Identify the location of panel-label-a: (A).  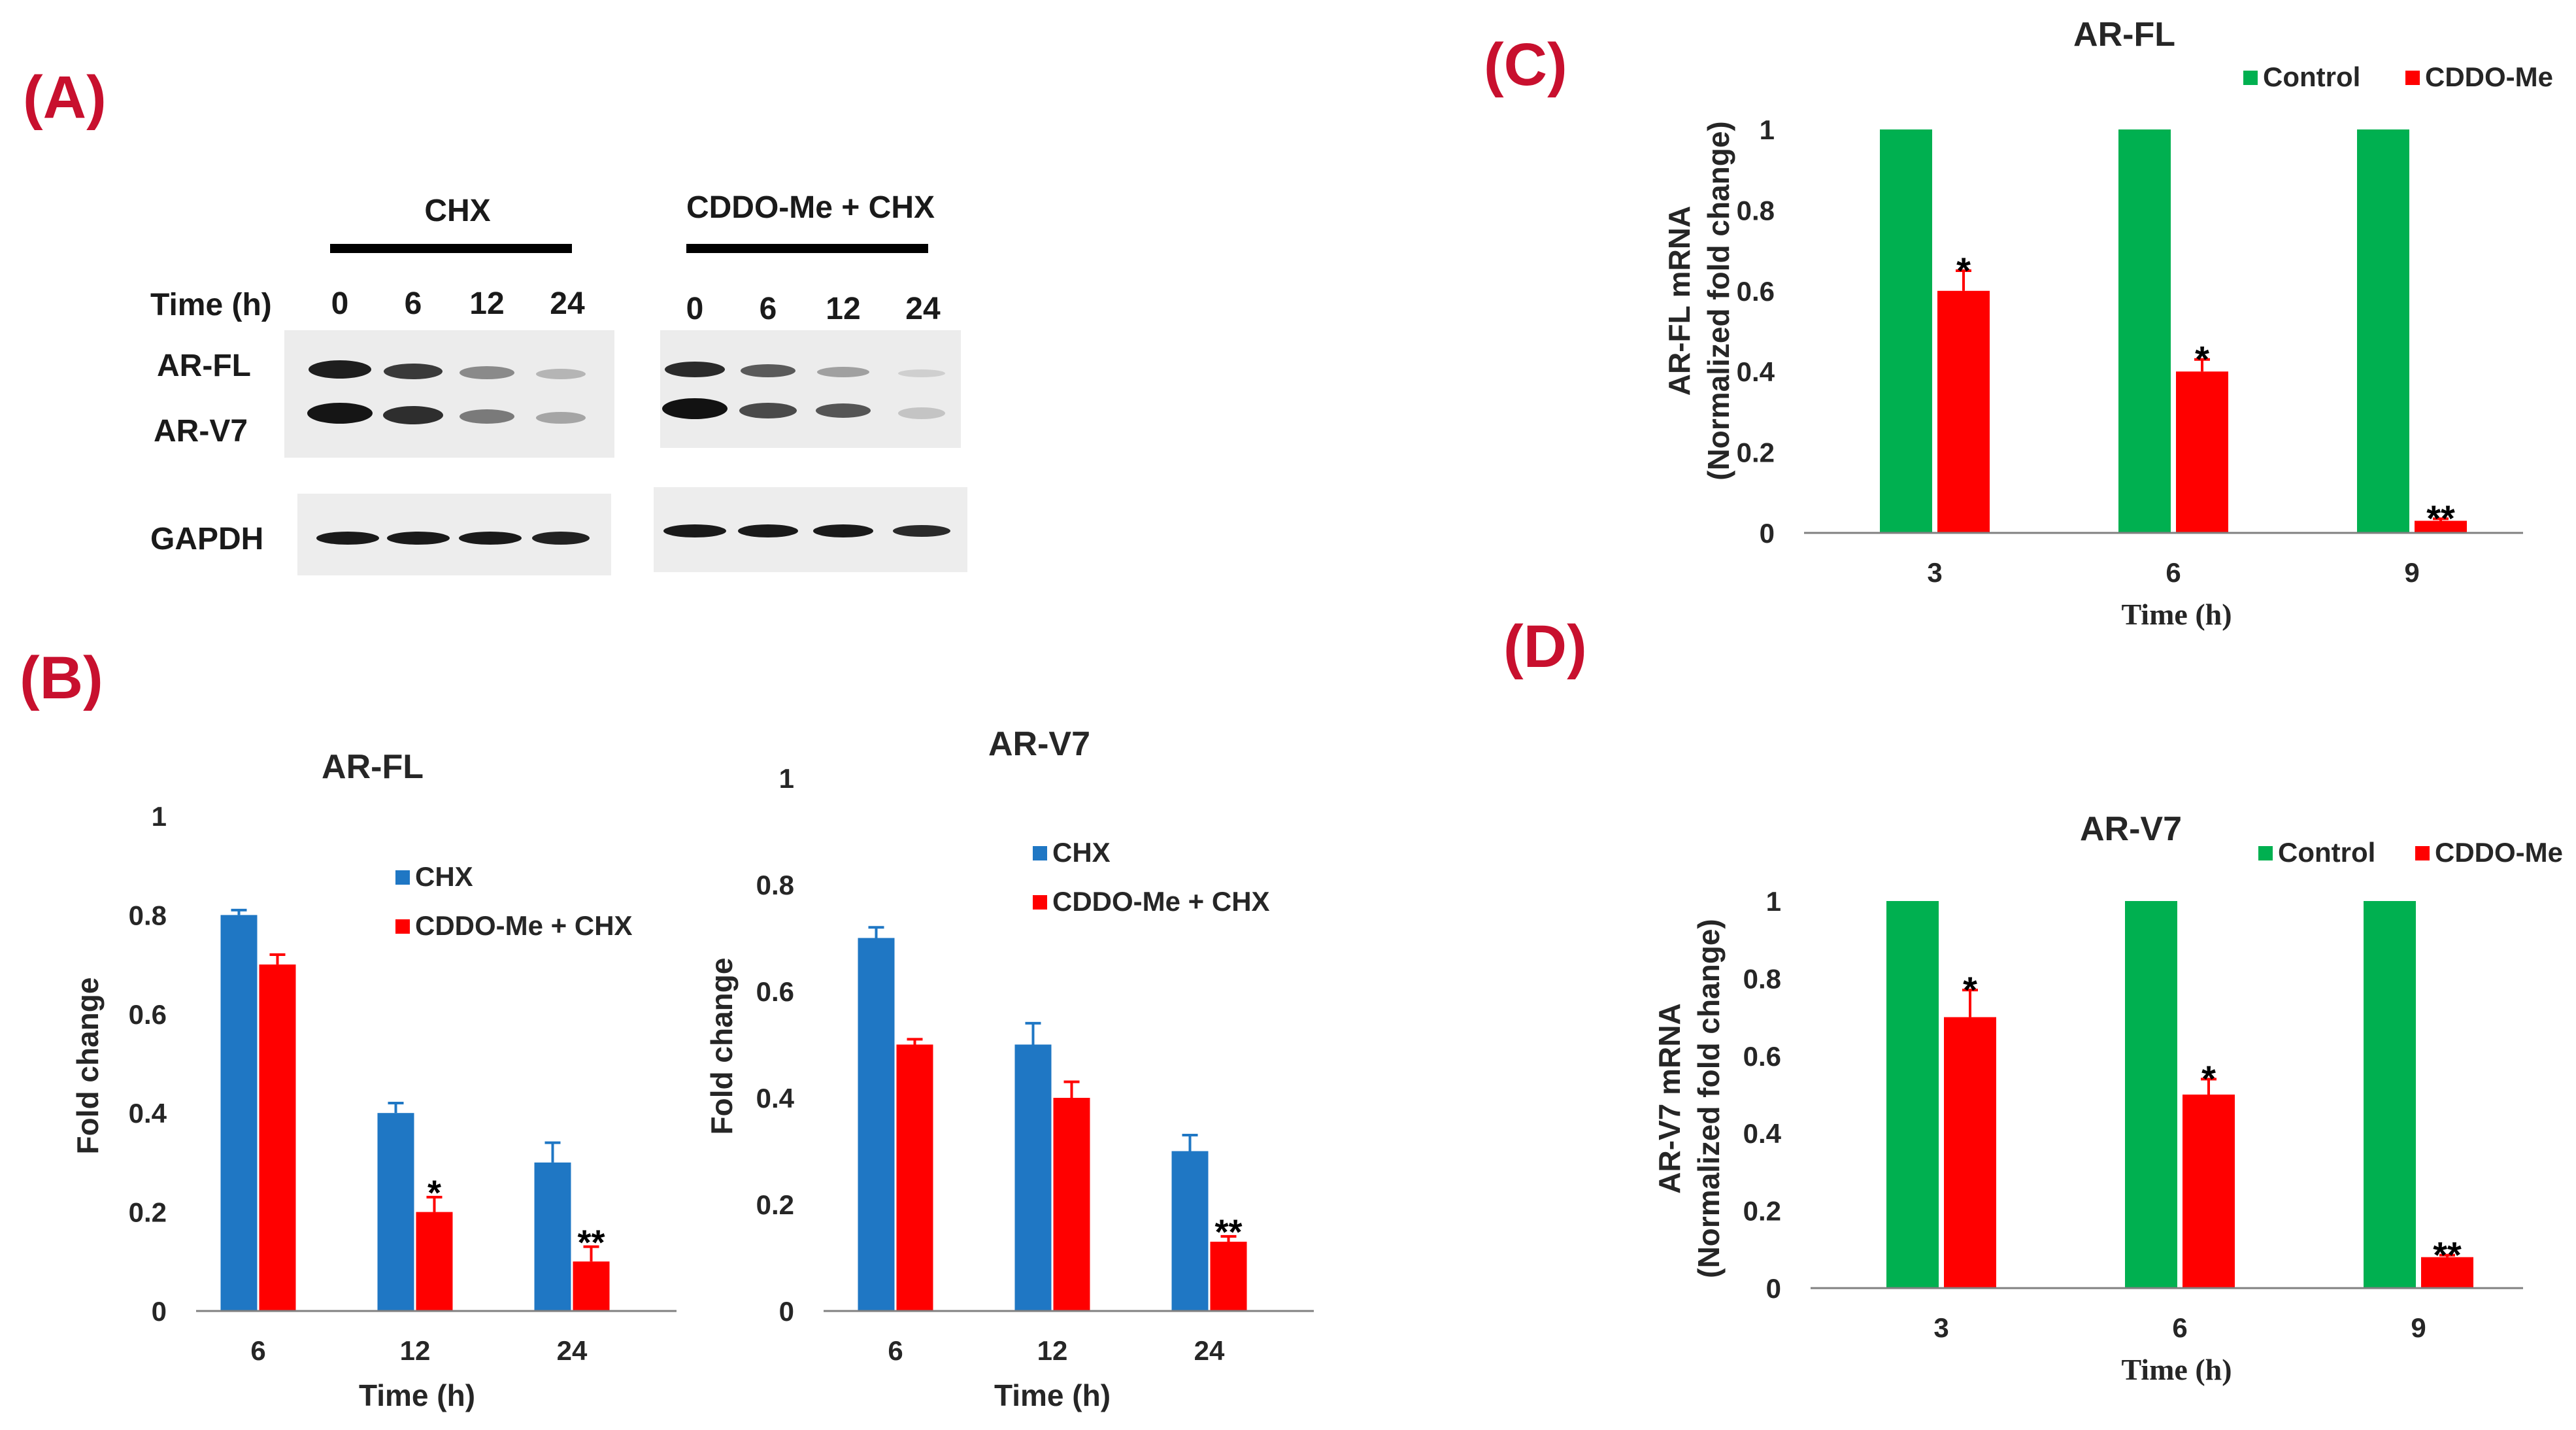
(65, 97).